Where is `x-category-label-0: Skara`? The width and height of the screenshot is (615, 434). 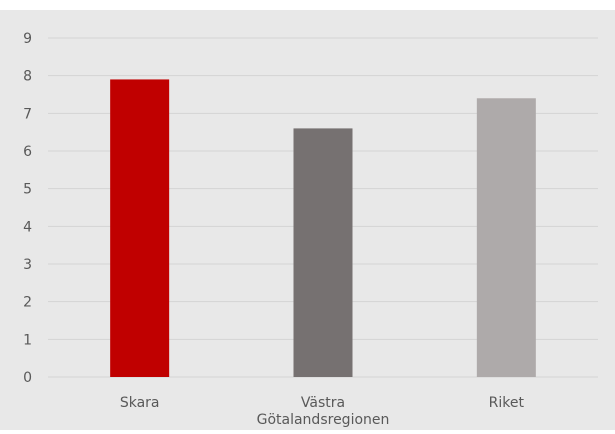
x-category-label-0: Skara is located at coordinates (140, 403).